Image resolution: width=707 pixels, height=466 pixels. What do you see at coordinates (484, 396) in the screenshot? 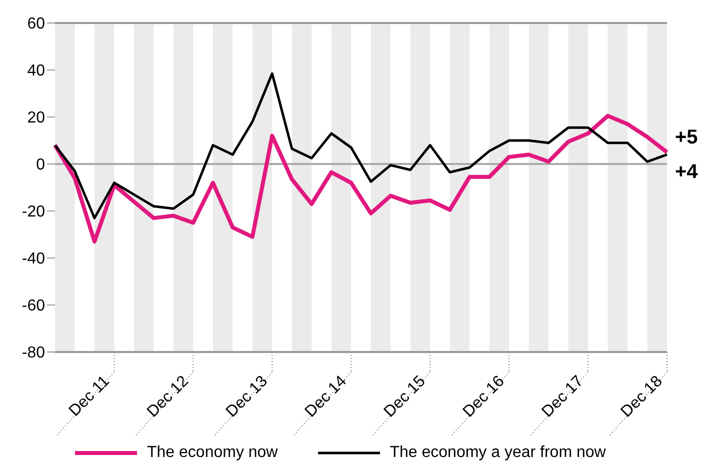
I see `x-tick-label: Dec 16` at bounding box center [484, 396].